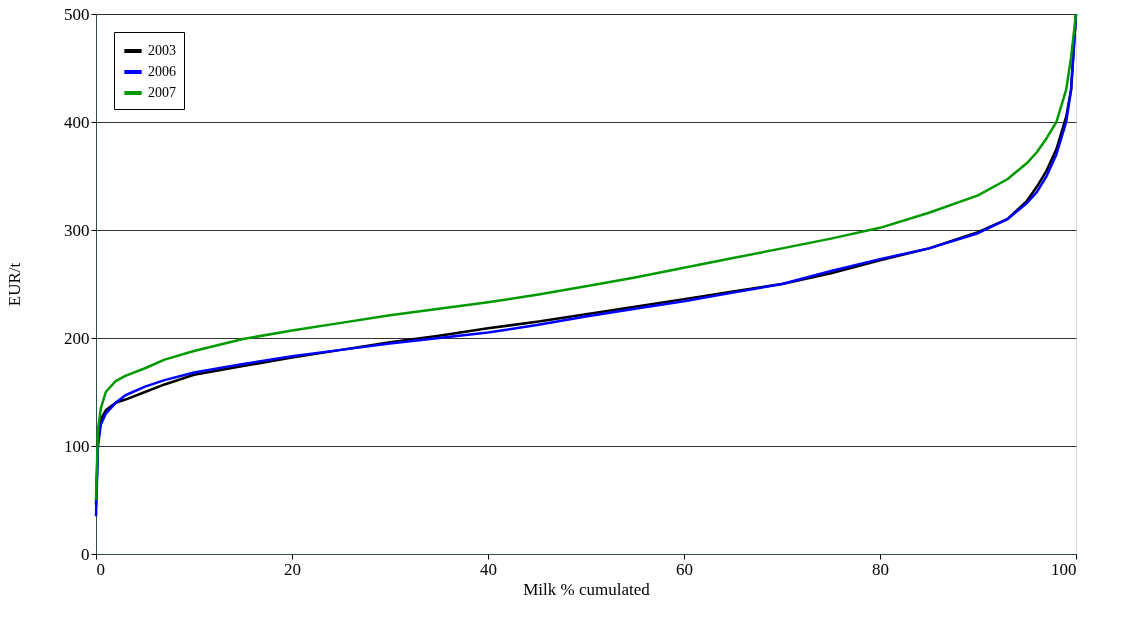 This screenshot has height=639, width=1136. I want to click on y-tick-label: 200, so click(77, 338).